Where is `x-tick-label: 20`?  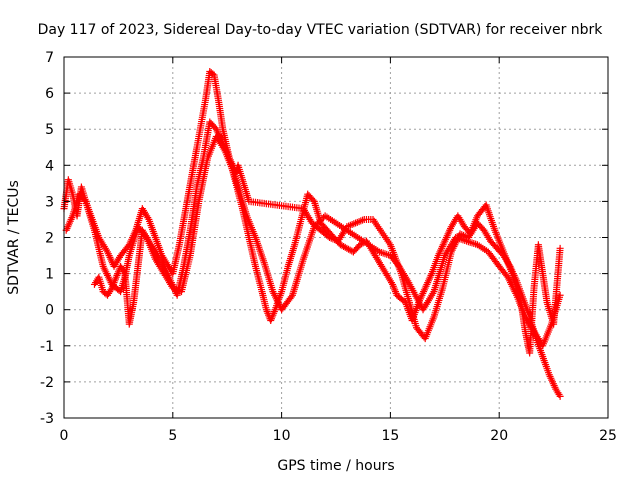
x-tick-label: 20 is located at coordinates (499, 436).